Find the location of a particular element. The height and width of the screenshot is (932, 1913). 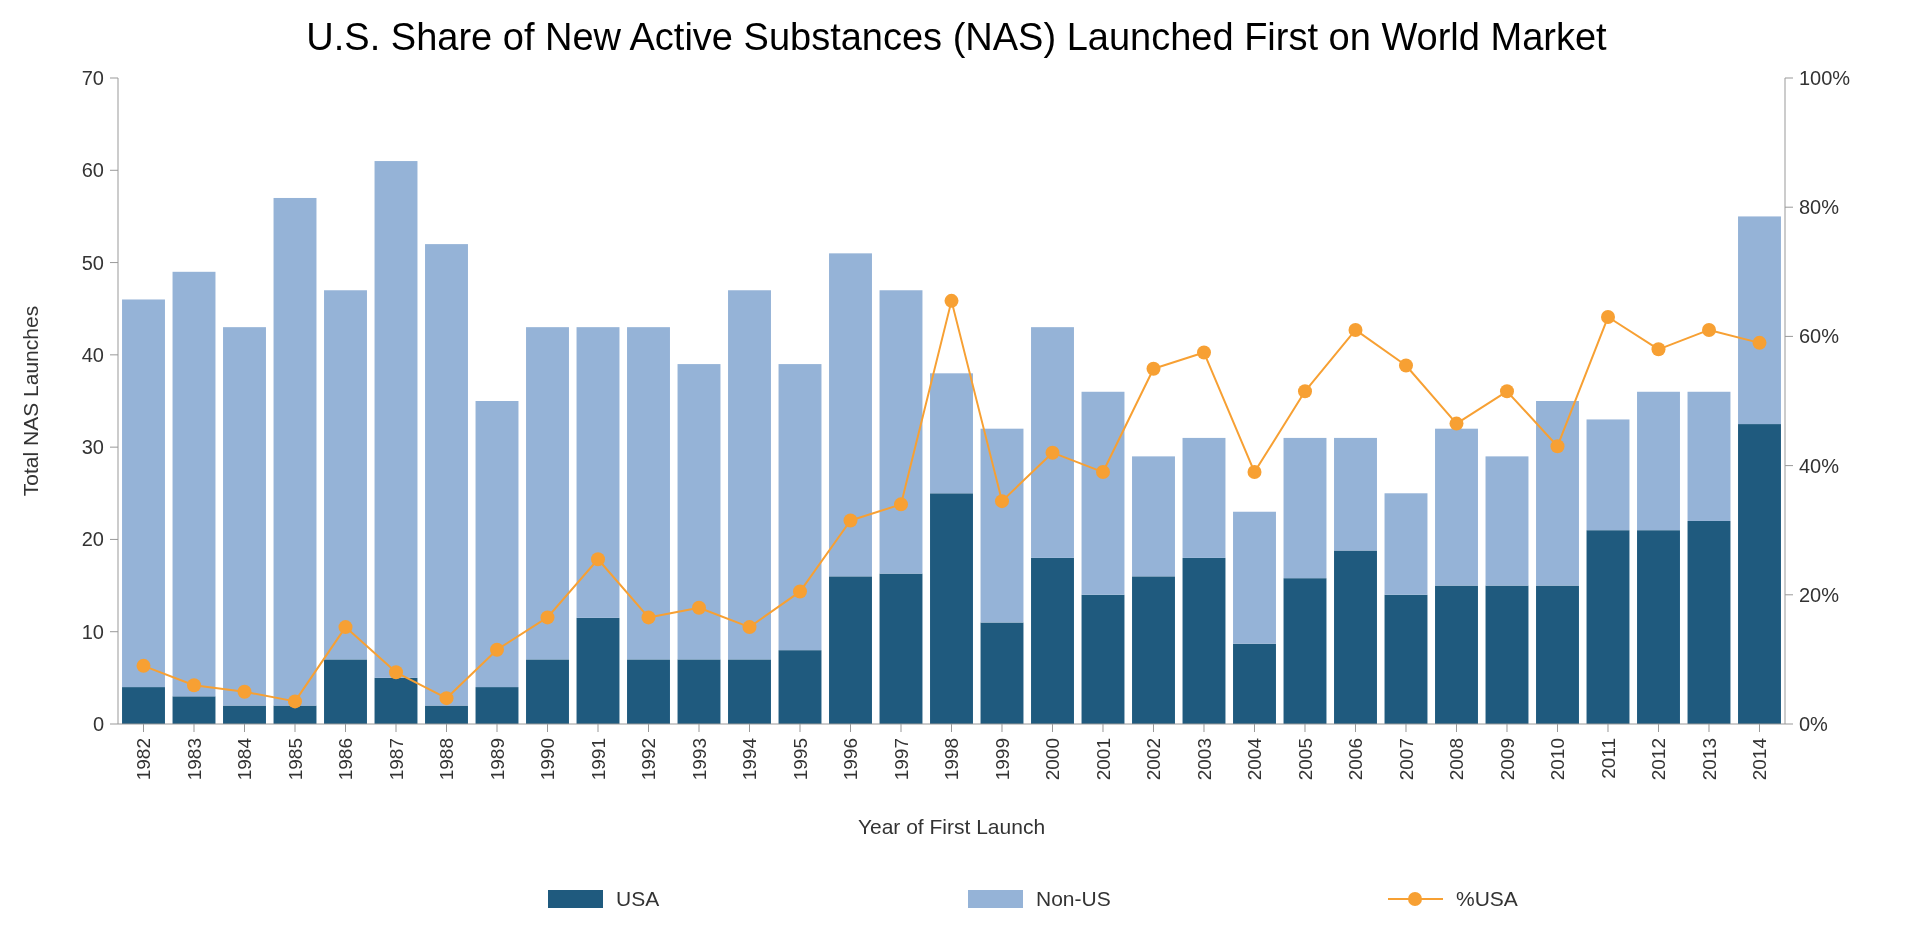

y-tick-label: 0 is located at coordinates (98, 724).